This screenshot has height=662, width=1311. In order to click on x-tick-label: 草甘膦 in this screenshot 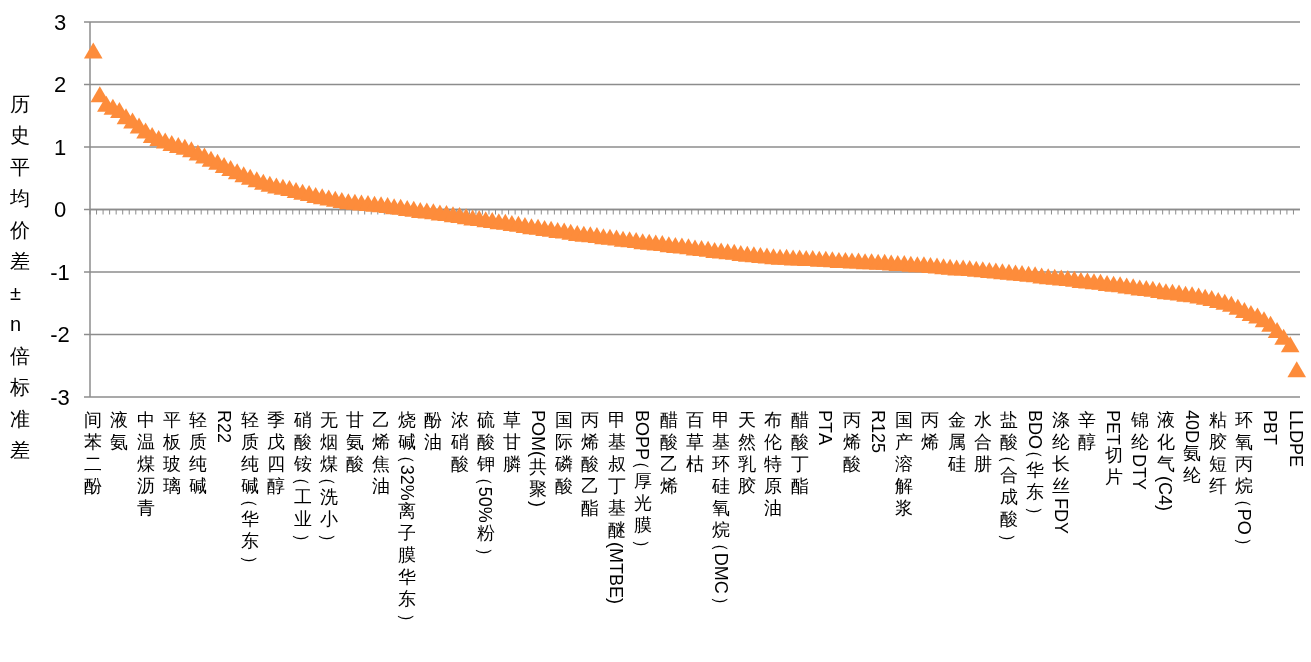, I will do `click(511, 441)`.